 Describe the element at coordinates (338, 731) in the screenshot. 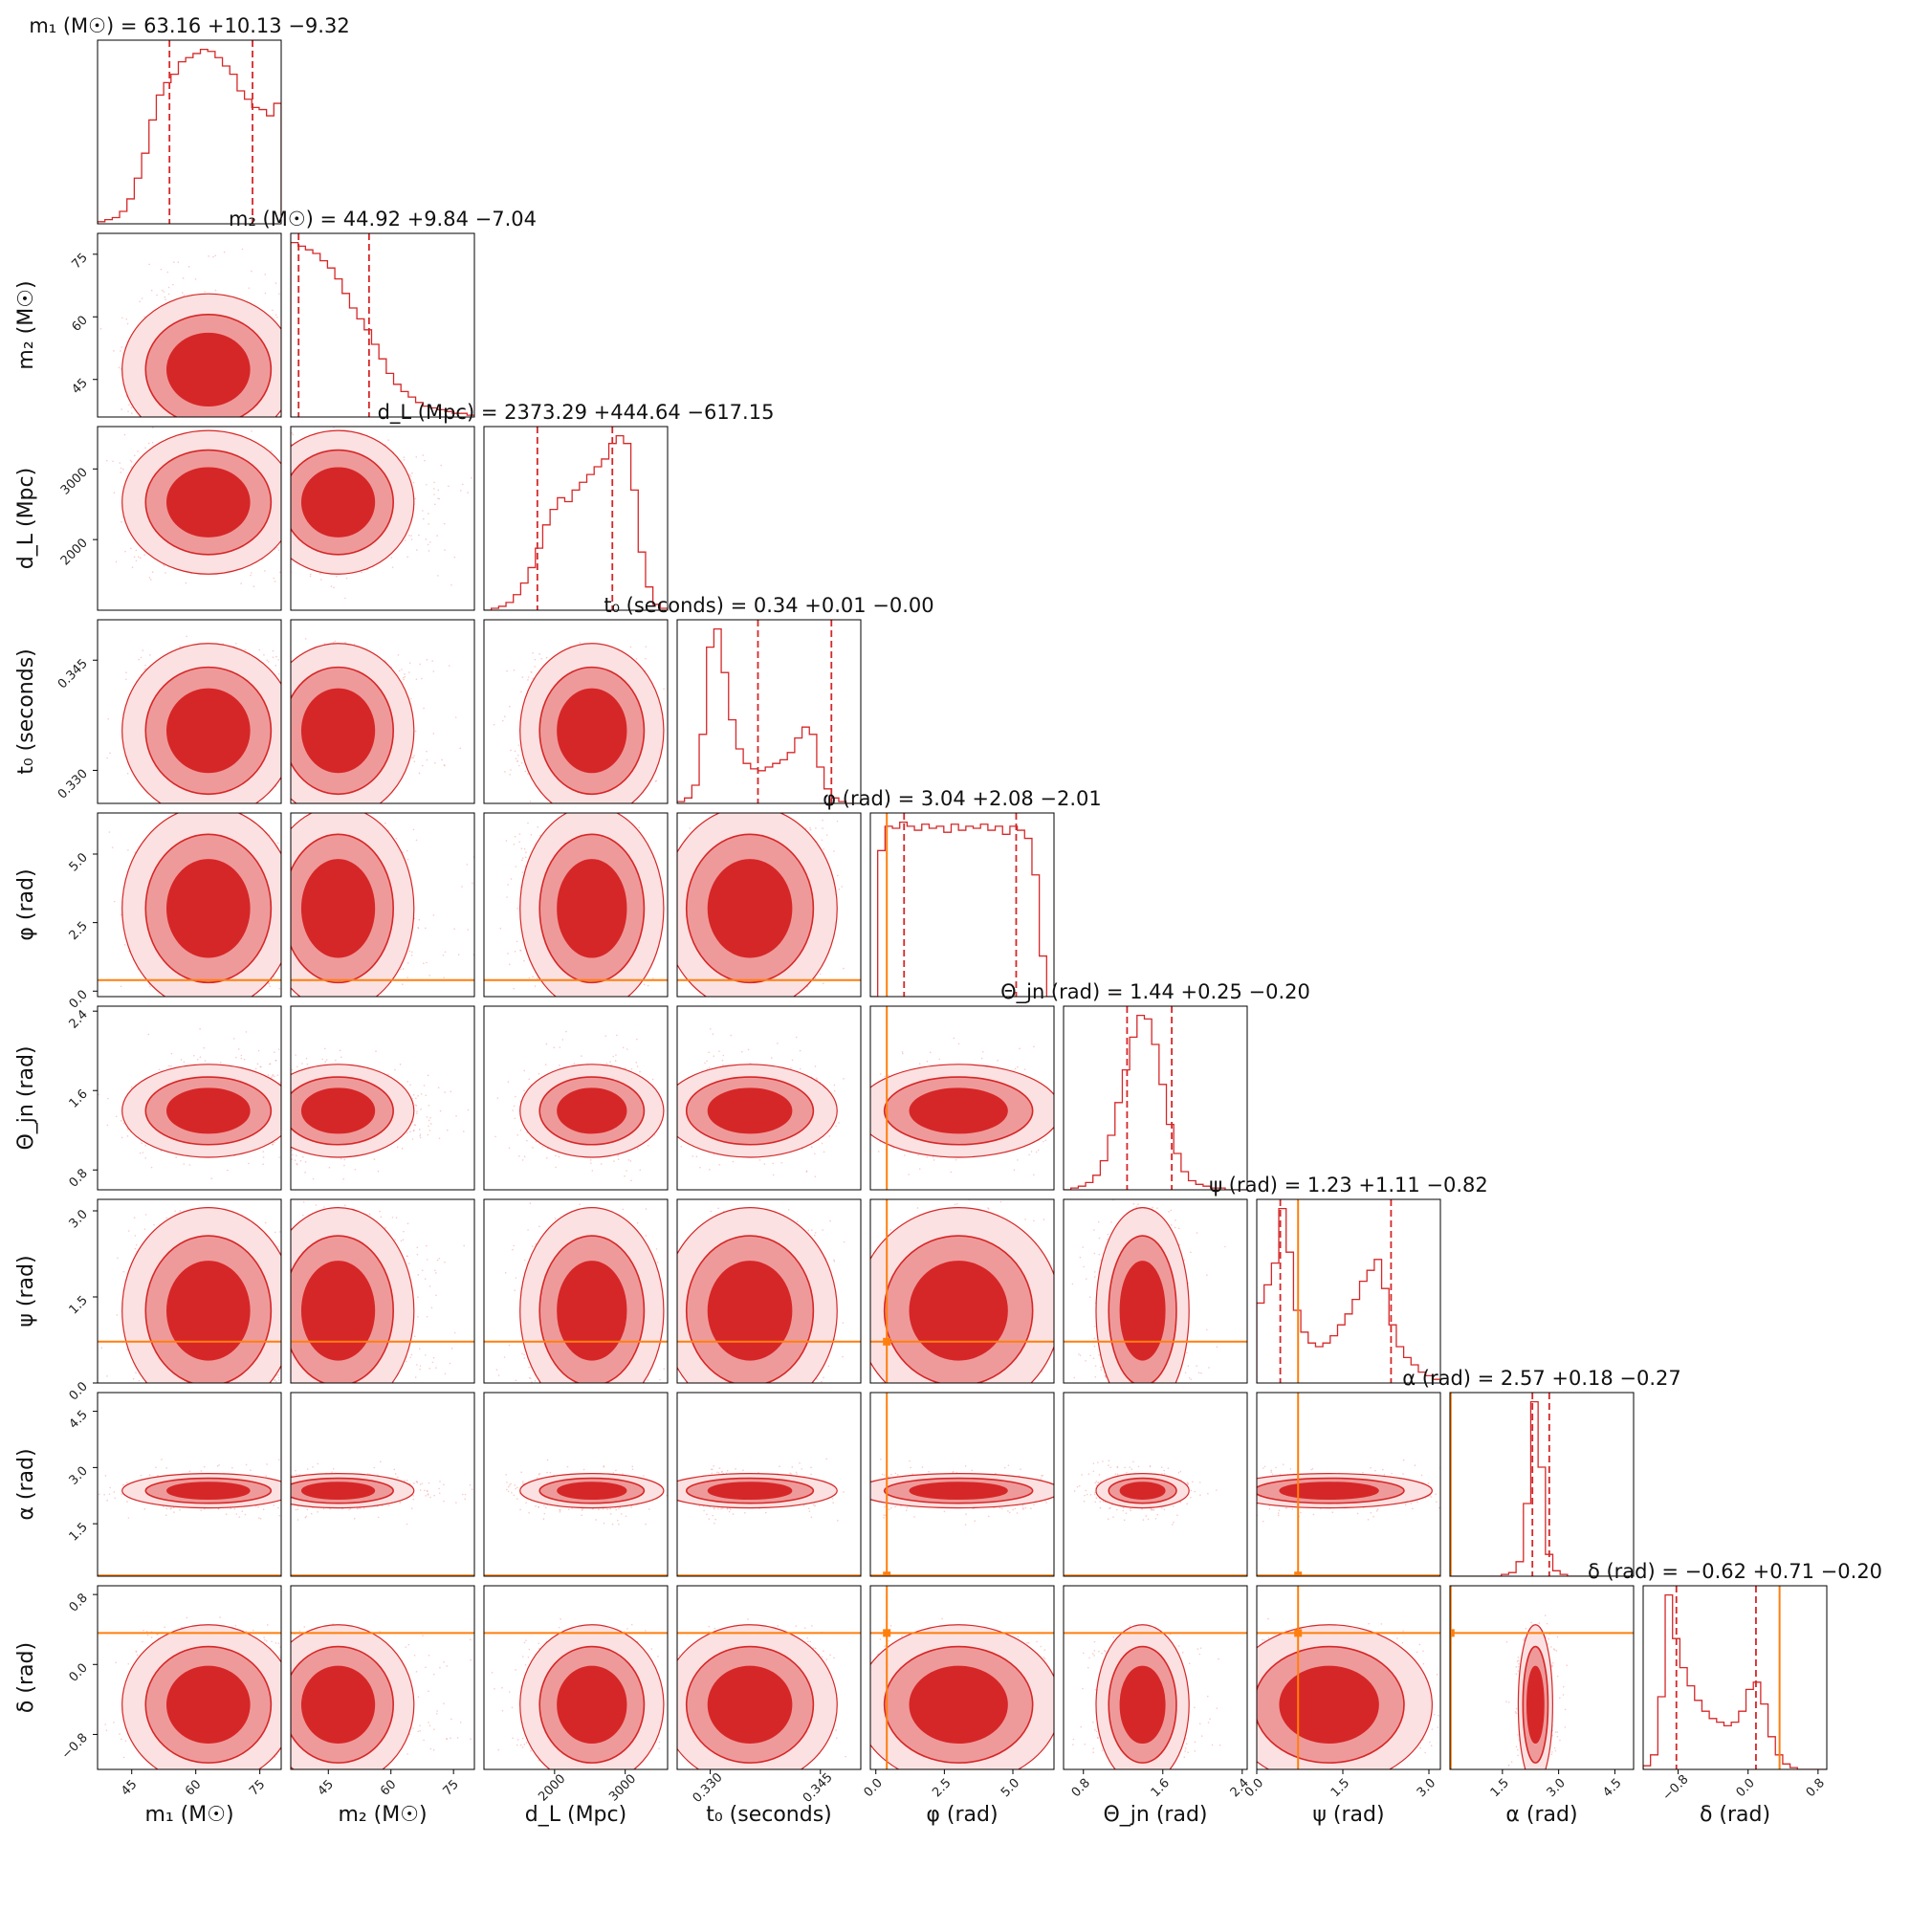

I see `contour-inner` at that location.